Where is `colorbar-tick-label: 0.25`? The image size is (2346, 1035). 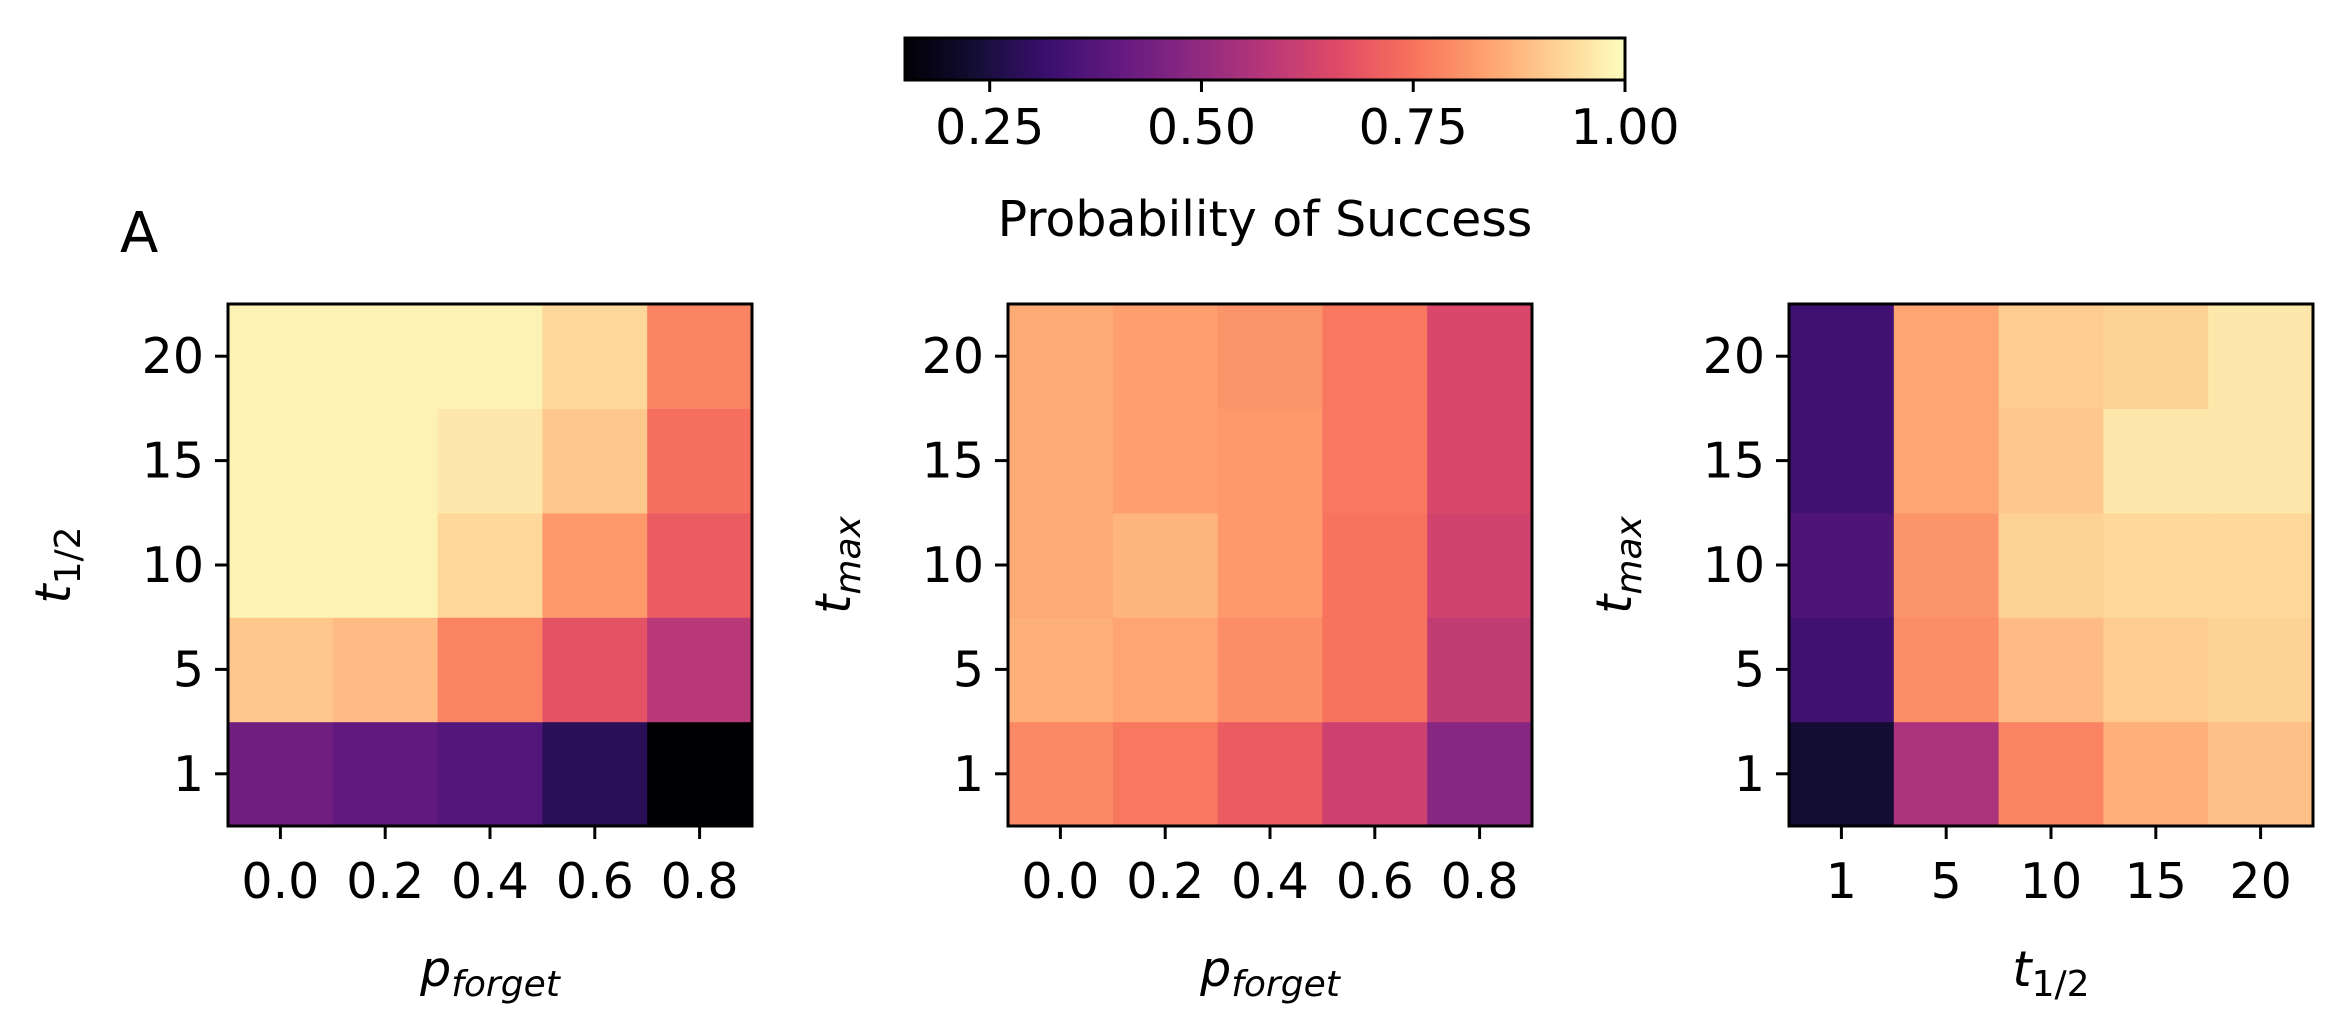
colorbar-tick-label: 0.25 is located at coordinates (989, 127).